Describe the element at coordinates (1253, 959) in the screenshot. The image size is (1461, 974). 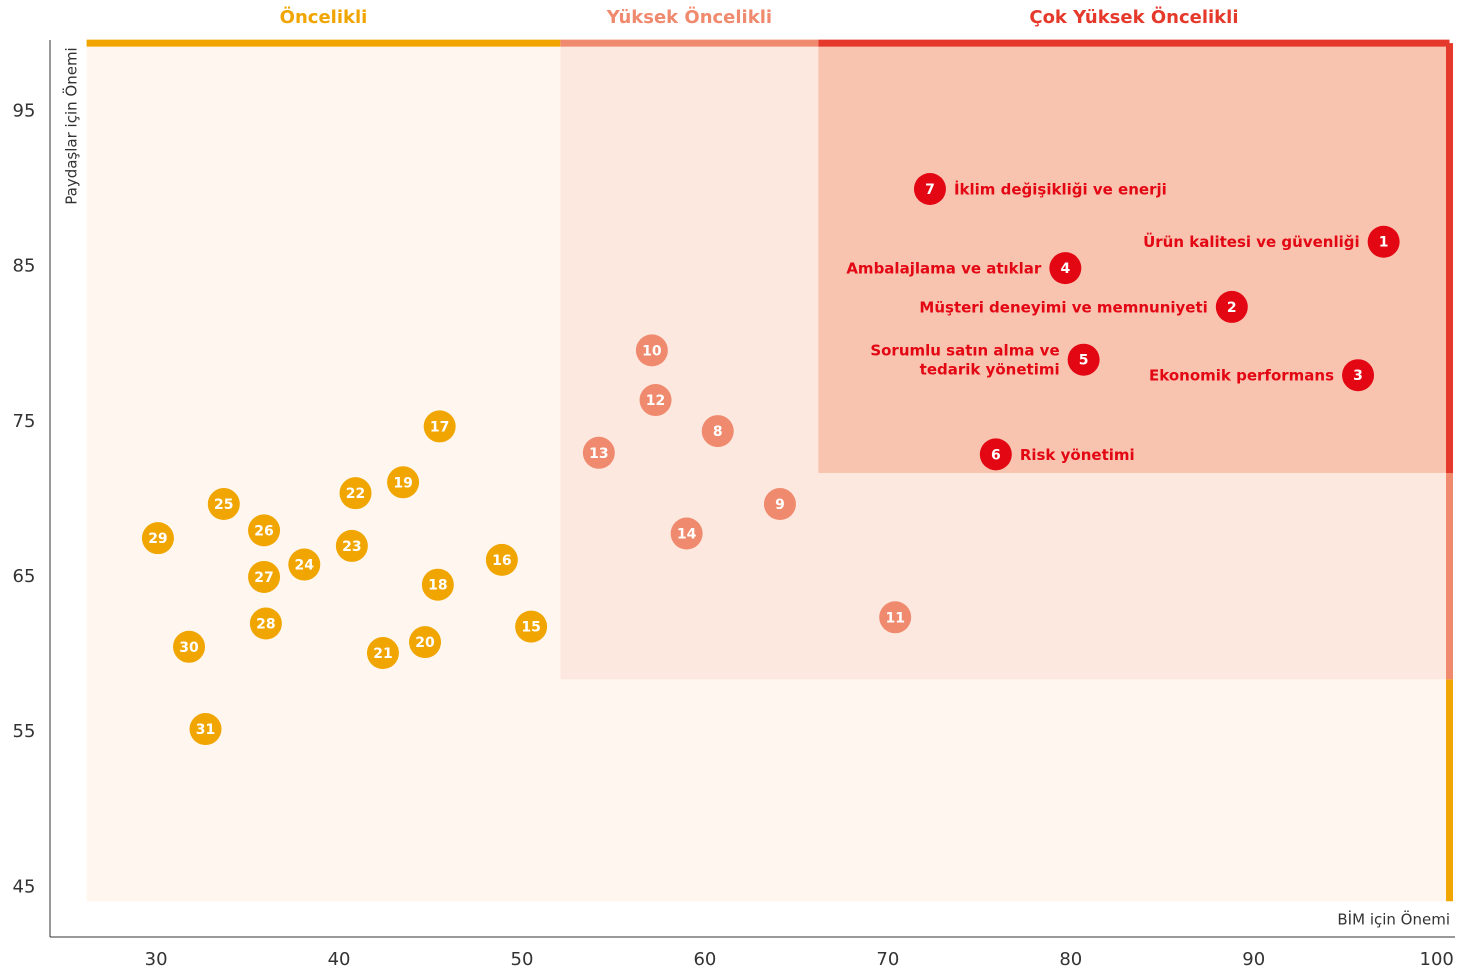
I see `x-tick-label: 90` at that location.